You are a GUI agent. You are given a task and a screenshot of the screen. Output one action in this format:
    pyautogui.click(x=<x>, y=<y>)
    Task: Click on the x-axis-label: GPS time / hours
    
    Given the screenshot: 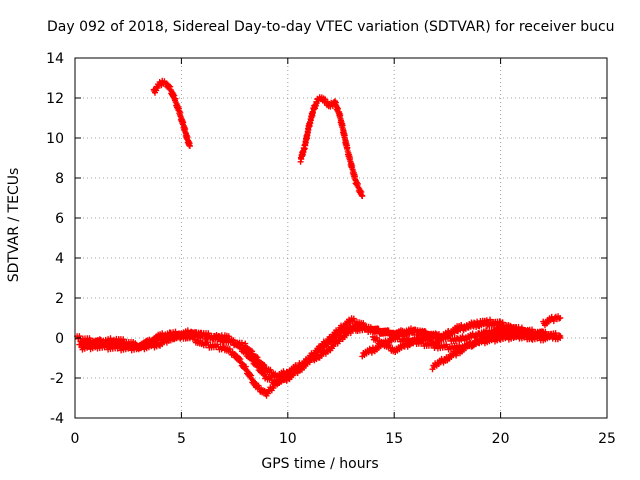 What is the action you would take?
    pyautogui.click(x=320, y=464)
    